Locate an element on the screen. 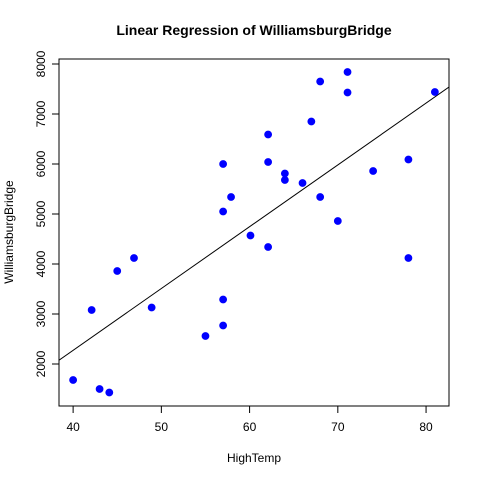 Image resolution: width=480 pixels, height=480 pixels. y-tick-label: 8000 is located at coordinates (41, 63).